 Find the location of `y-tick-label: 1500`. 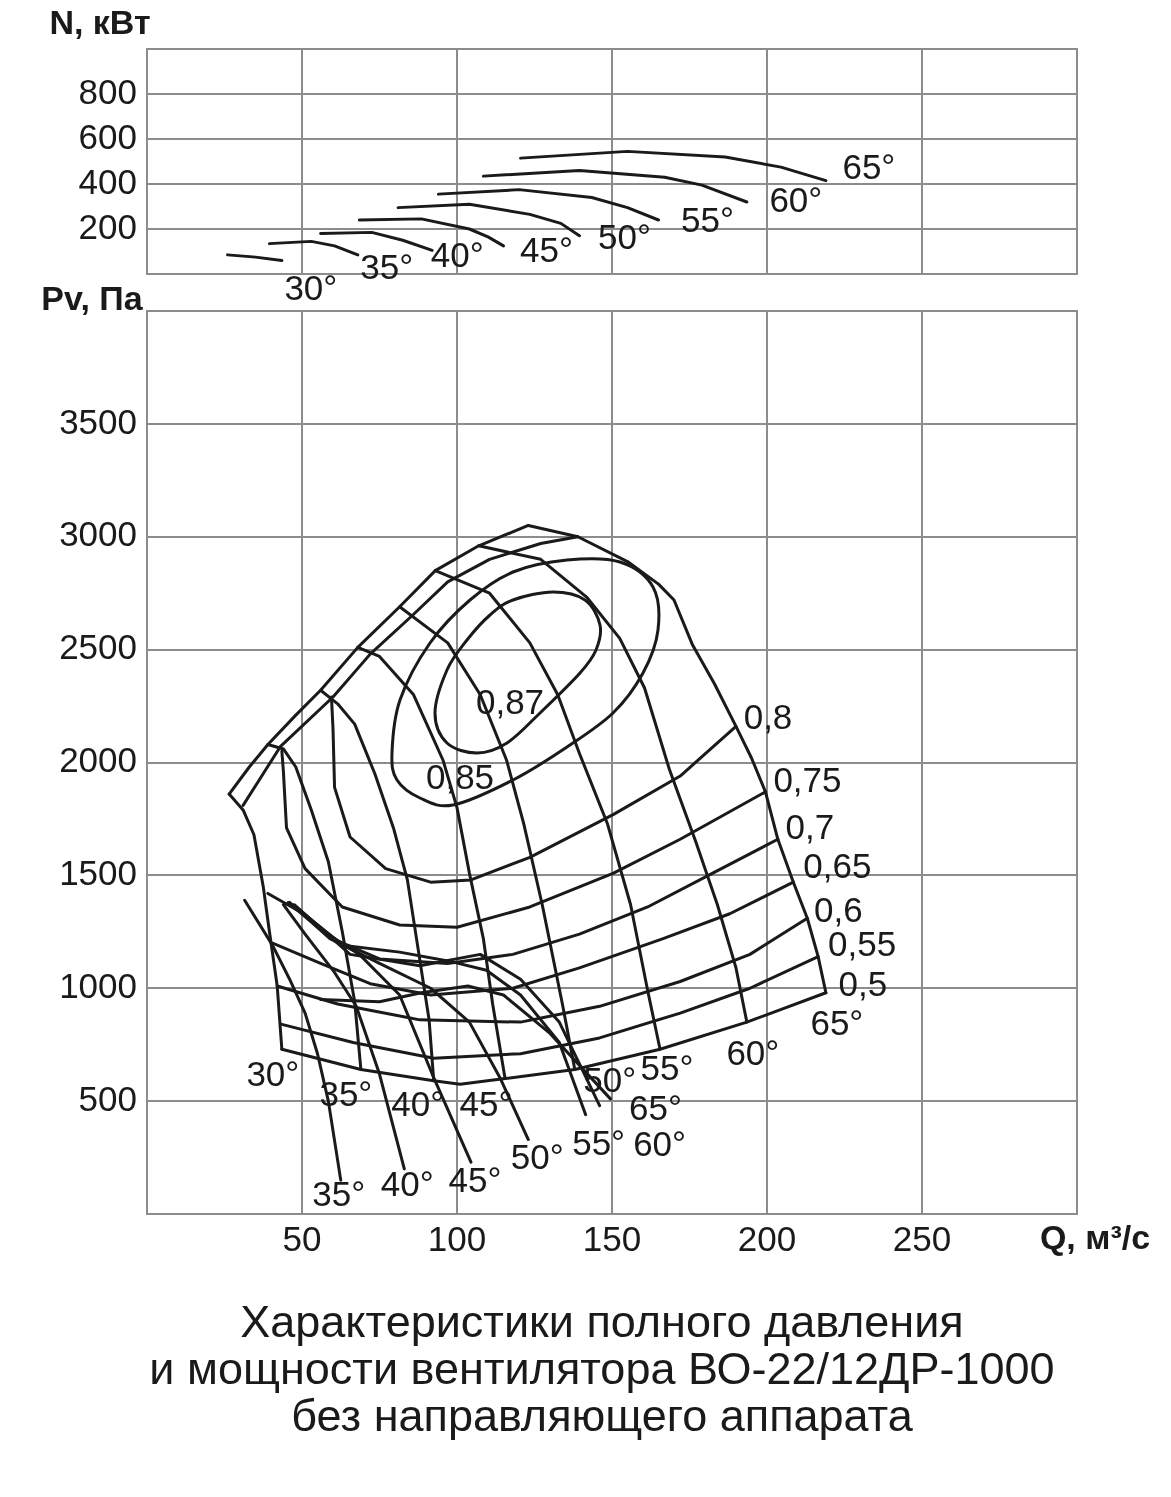

y-tick-label: 1500 is located at coordinates (98, 873).